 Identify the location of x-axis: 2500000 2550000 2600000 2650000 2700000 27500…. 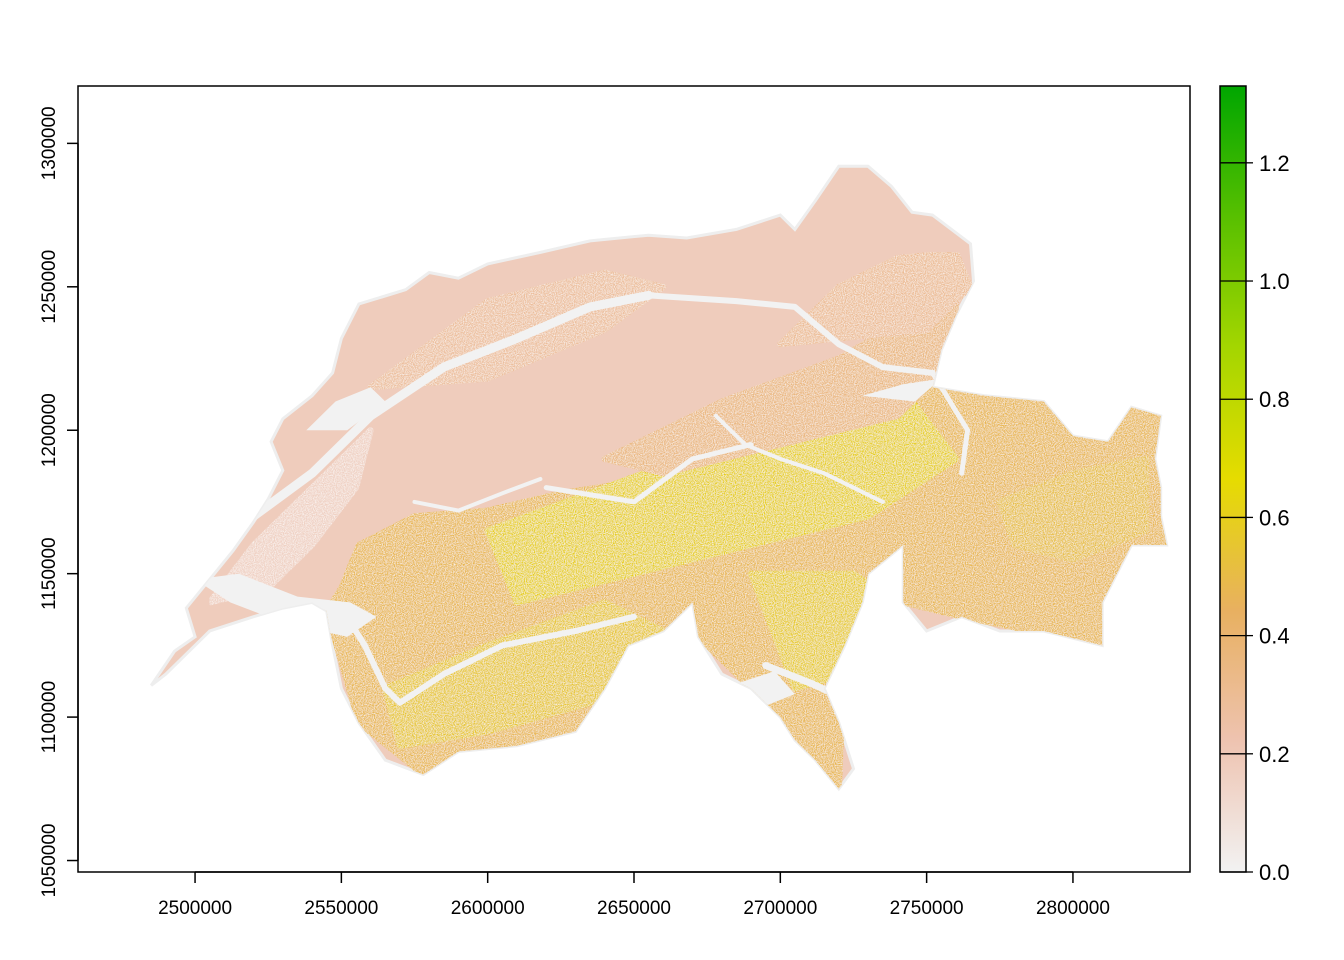
(634, 895).